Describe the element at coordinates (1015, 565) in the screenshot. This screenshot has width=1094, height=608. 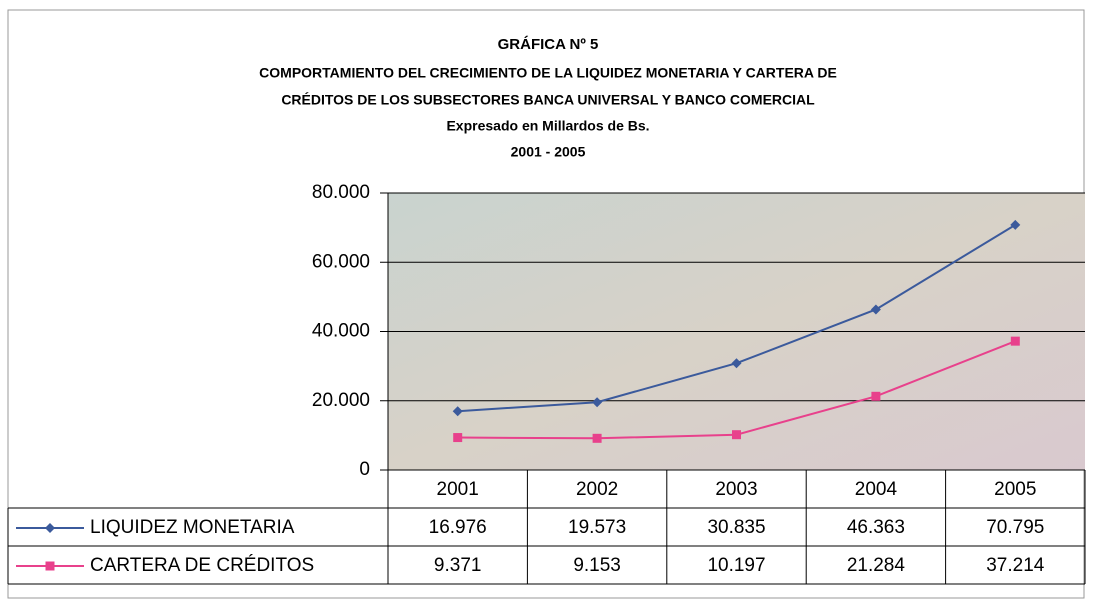
I see `data-label: 37.214` at that location.